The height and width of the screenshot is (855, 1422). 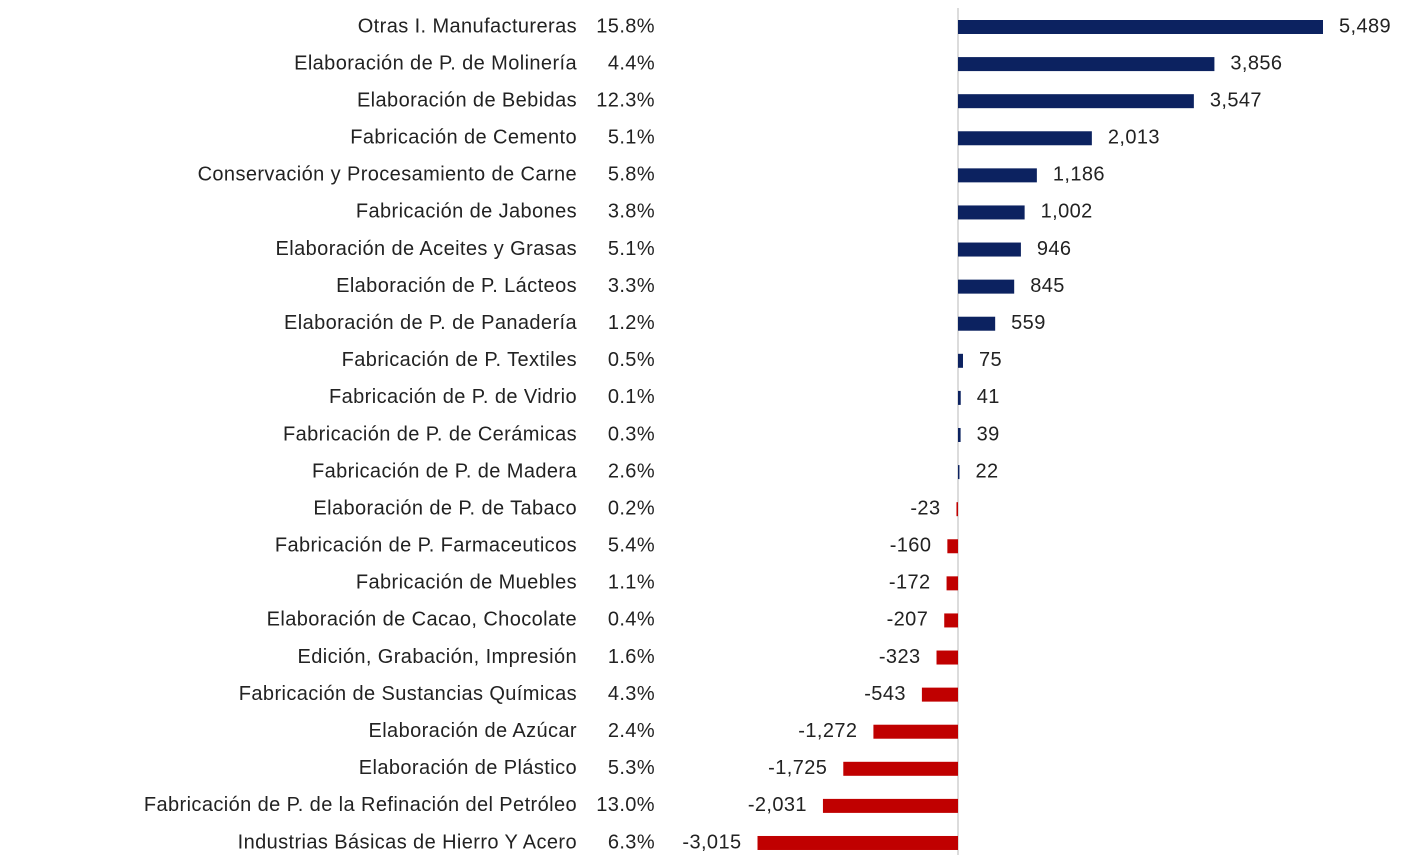 I want to click on value-label: 946, so click(x=1054, y=249).